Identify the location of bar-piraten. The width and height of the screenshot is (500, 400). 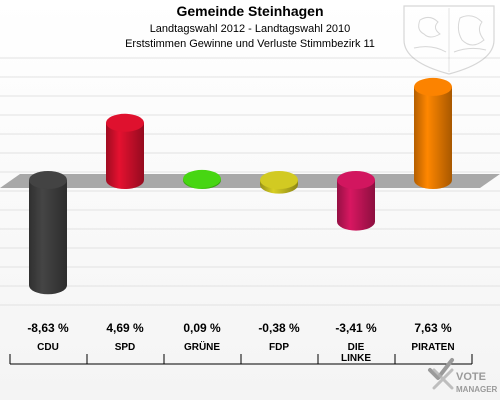
(433, 133).